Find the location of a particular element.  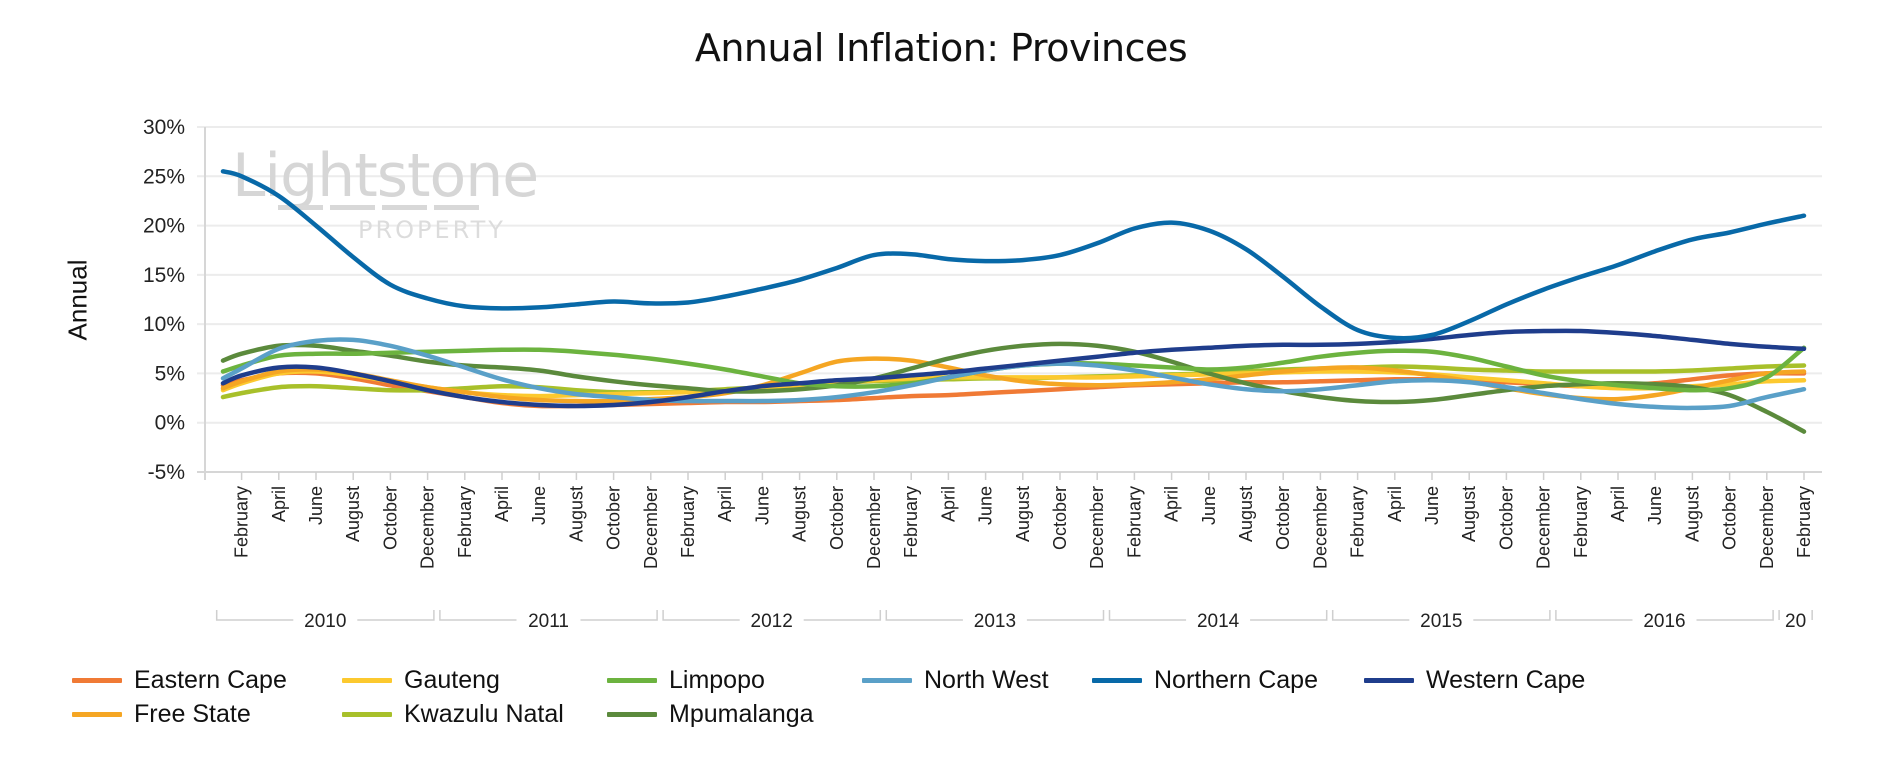

year-label: 2013 is located at coordinates (995, 621).